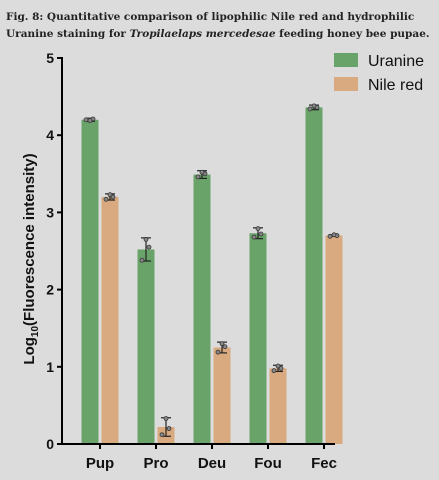 The height and width of the screenshot is (480, 439). Describe the element at coordinates (155, 463) in the screenshot. I see `x-tick-label: Pro` at that location.